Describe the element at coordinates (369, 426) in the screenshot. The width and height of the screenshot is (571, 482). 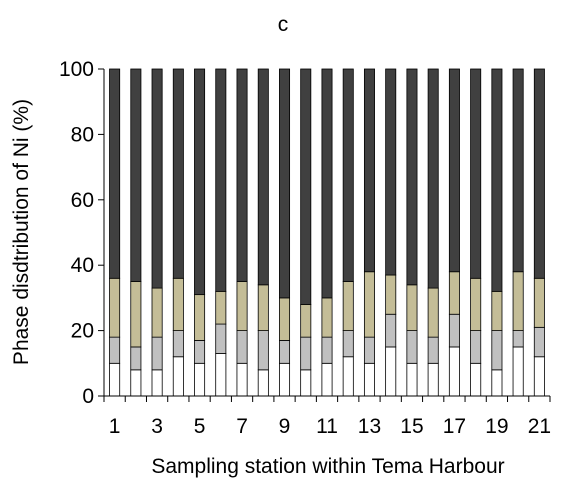
I see `x-tick-label: 13` at that location.